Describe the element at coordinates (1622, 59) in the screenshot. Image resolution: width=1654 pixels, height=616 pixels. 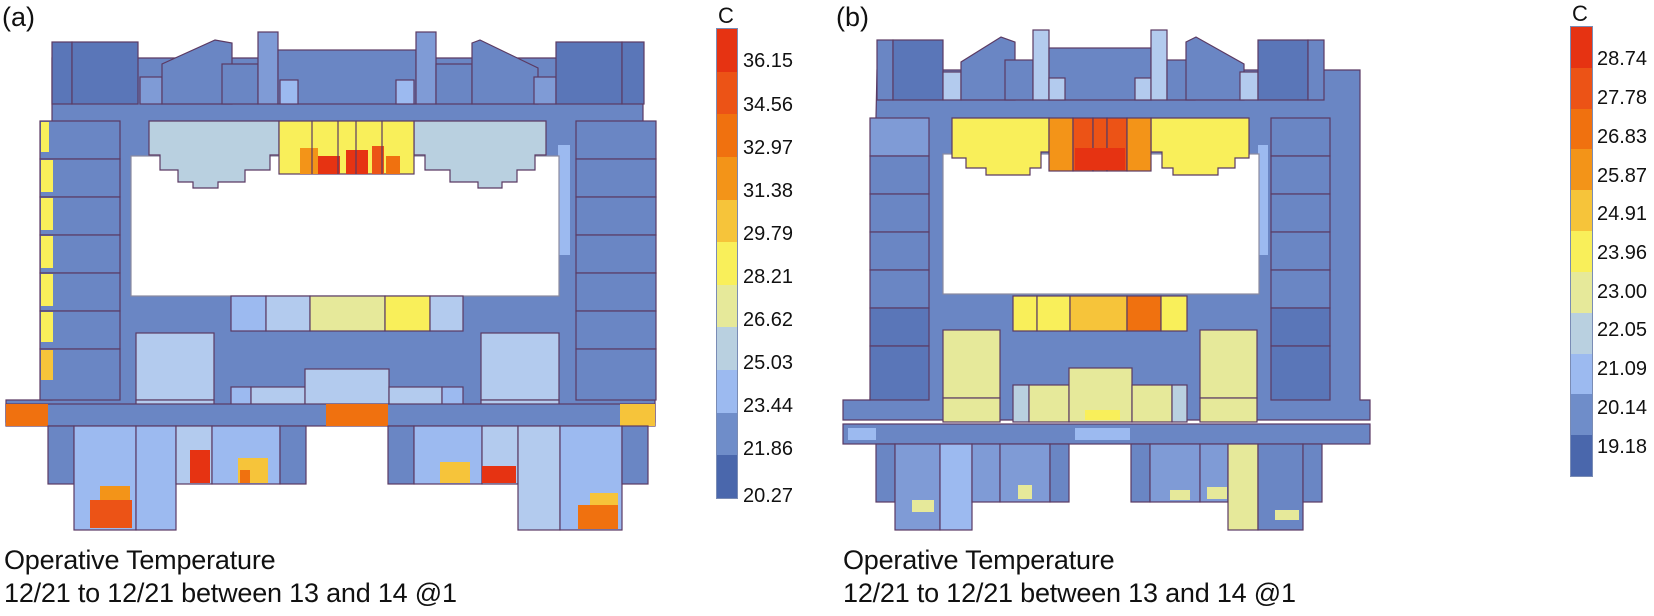
I see `legend-b-tick: 28.74` at that location.